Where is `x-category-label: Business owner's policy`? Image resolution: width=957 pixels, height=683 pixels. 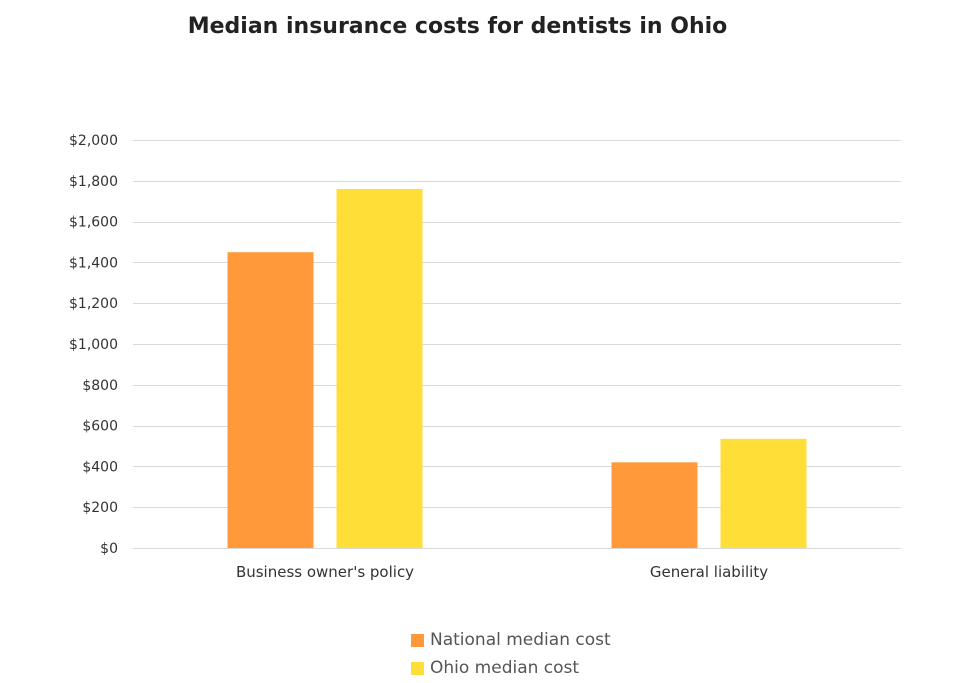
x-category-label: Business owner's policy is located at coordinates (325, 572).